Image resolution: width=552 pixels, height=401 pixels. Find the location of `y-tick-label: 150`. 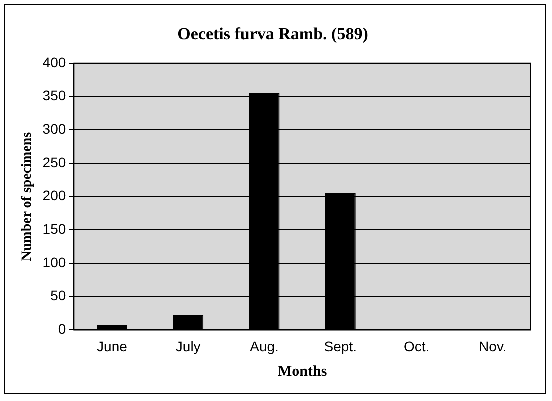

y-tick-label: 150 is located at coordinates (54, 229).